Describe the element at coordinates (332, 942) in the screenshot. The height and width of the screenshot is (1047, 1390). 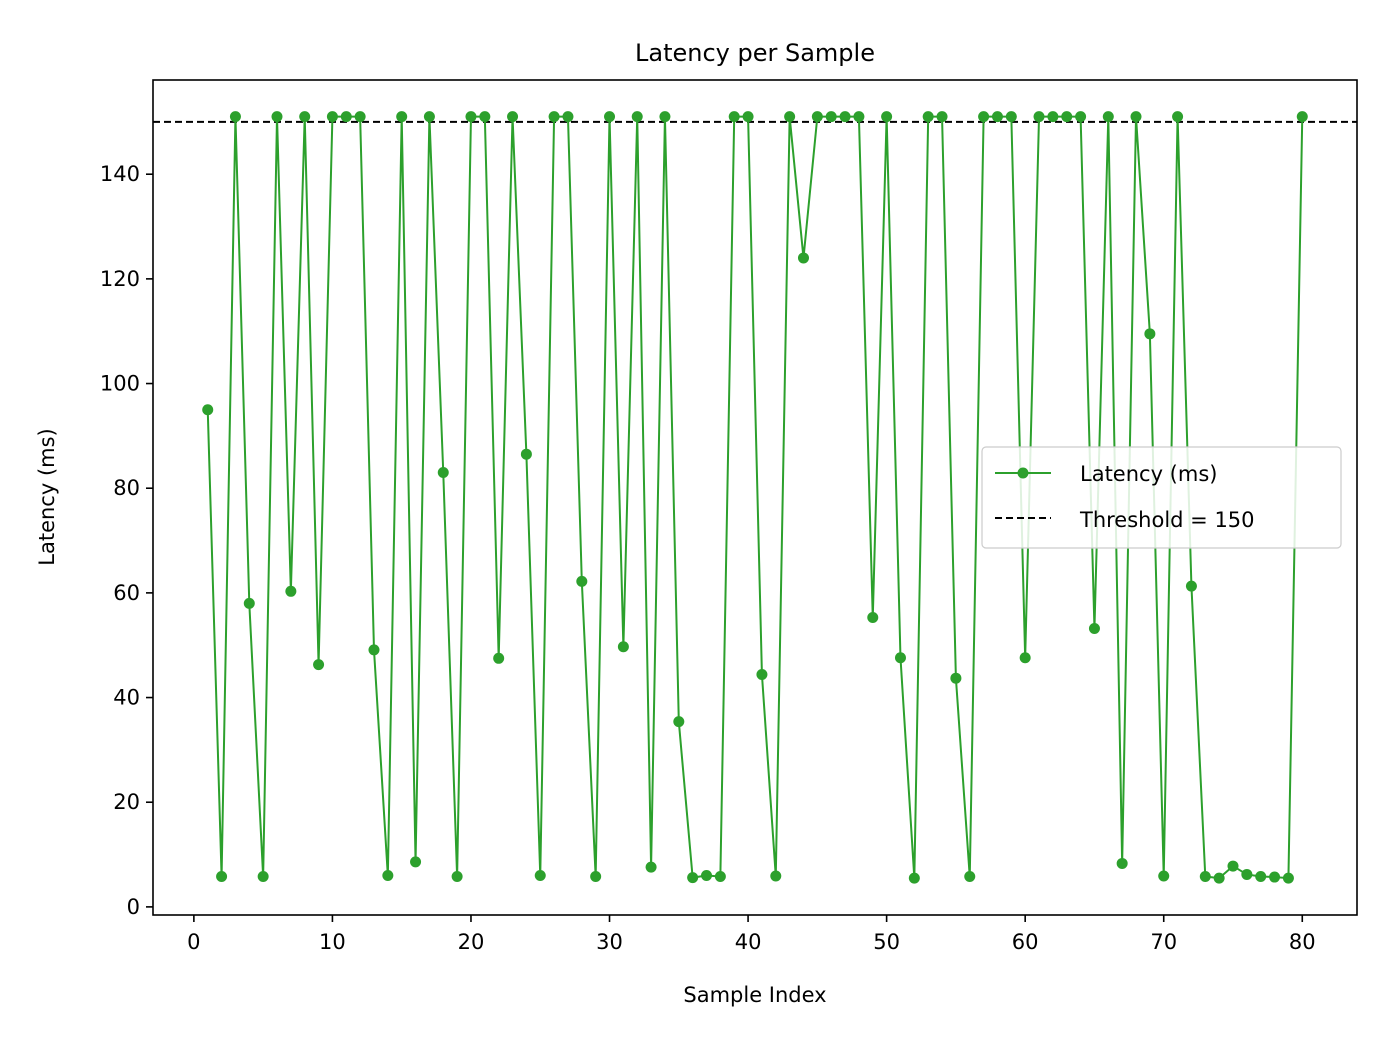
I see `x-tick-label: 10` at that location.